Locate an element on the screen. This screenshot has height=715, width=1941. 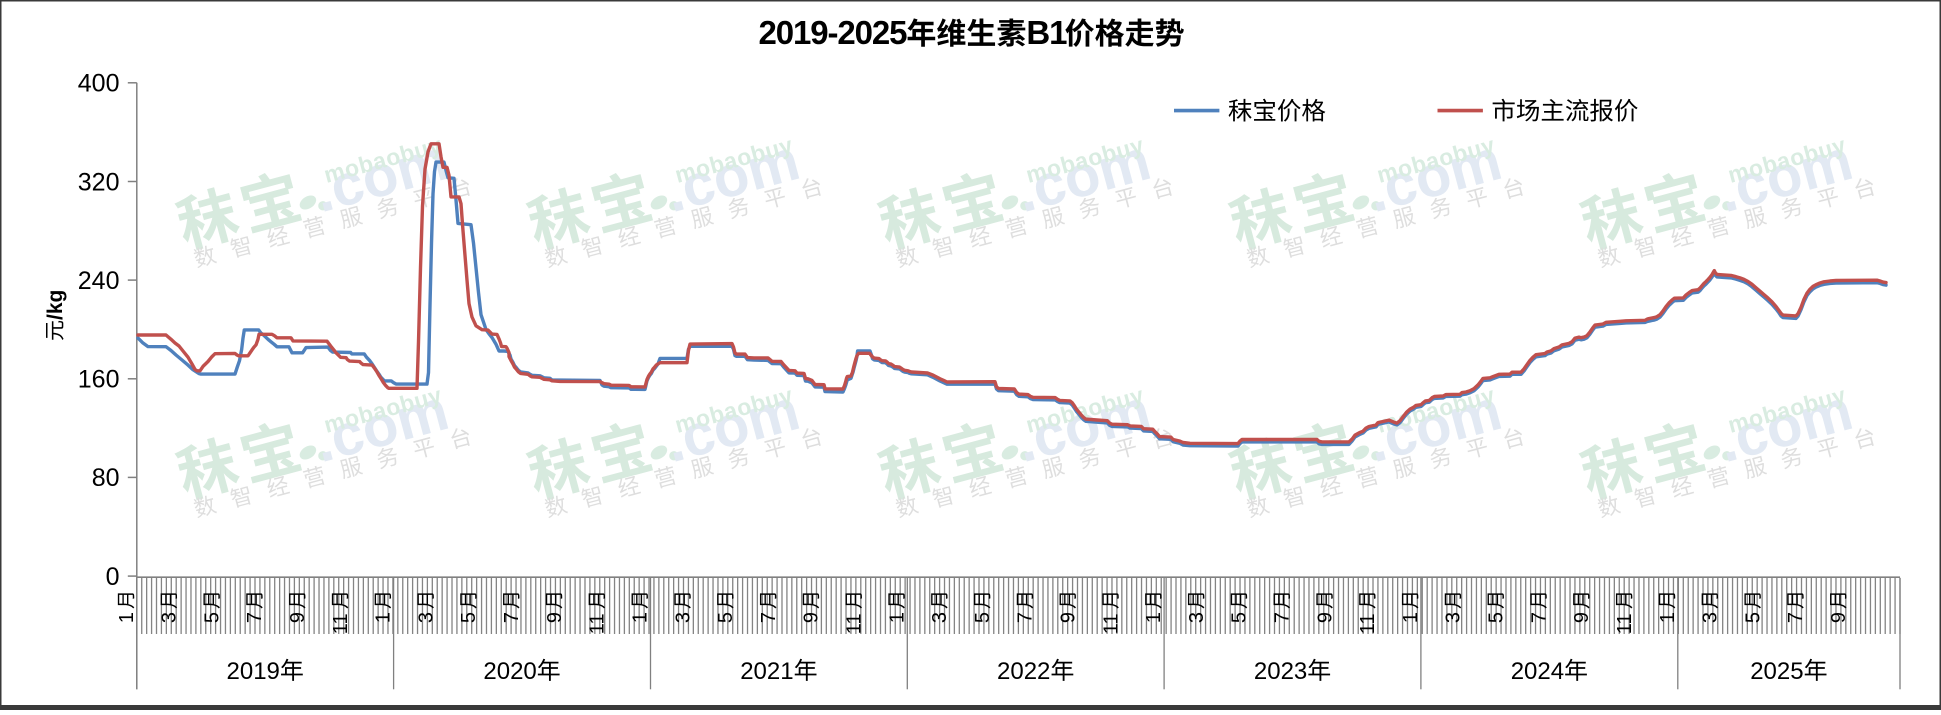
svg-text: 2022 is located at coordinates (1023, 671).